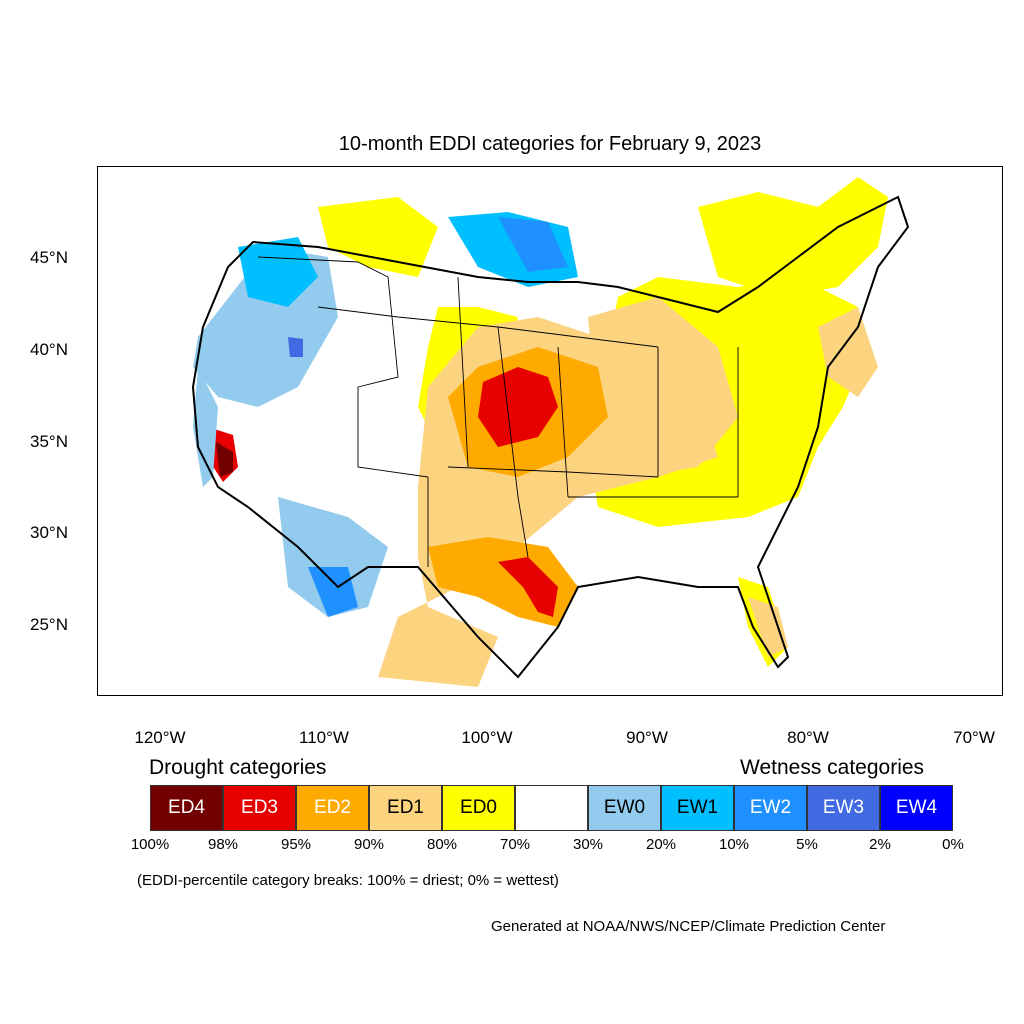  I want to click on region-ew2-nd, so click(533, 244).